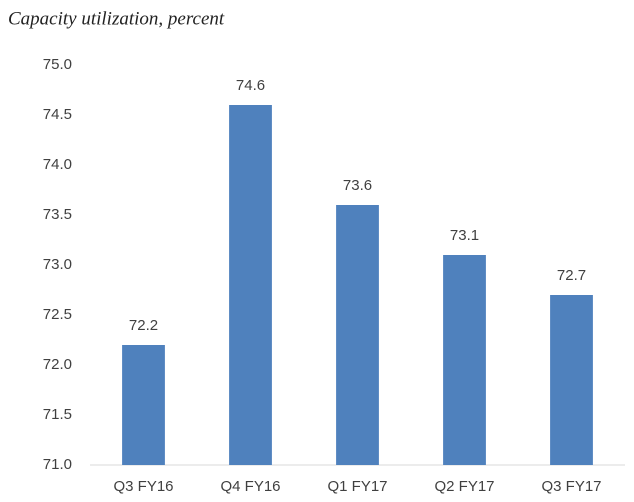 Image resolution: width=634 pixels, height=502 pixels. Describe the element at coordinates (250, 85) in the screenshot. I see `value-label: 74.6` at that location.